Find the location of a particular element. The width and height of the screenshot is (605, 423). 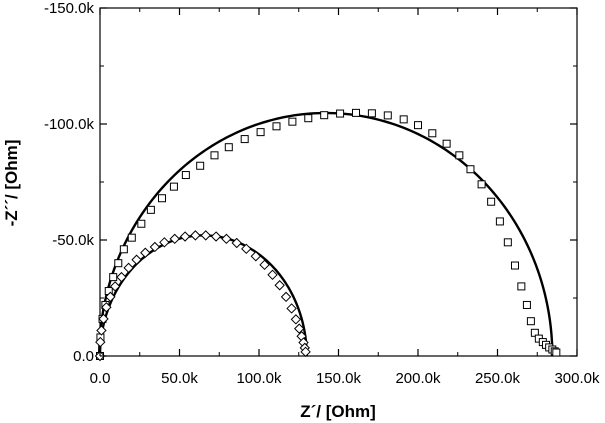

y-tick-label: -100.0k is located at coordinates (69, 124).